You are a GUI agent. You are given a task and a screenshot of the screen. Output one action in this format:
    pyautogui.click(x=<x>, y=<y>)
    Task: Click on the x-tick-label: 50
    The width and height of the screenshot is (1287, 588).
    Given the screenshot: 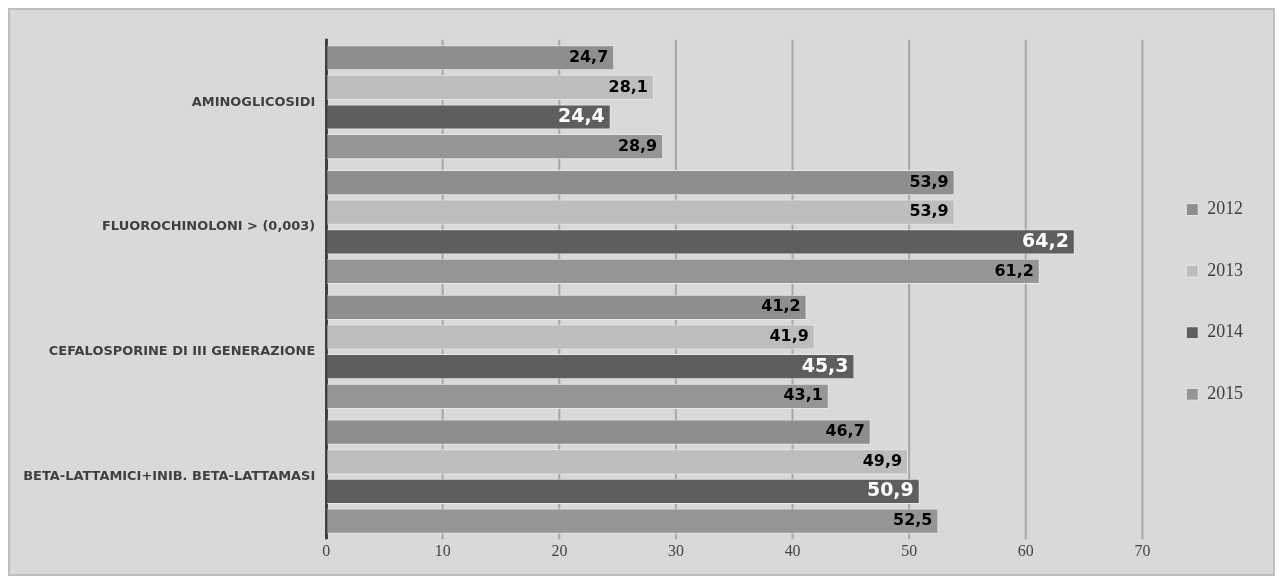 What is the action you would take?
    pyautogui.click(x=909, y=550)
    